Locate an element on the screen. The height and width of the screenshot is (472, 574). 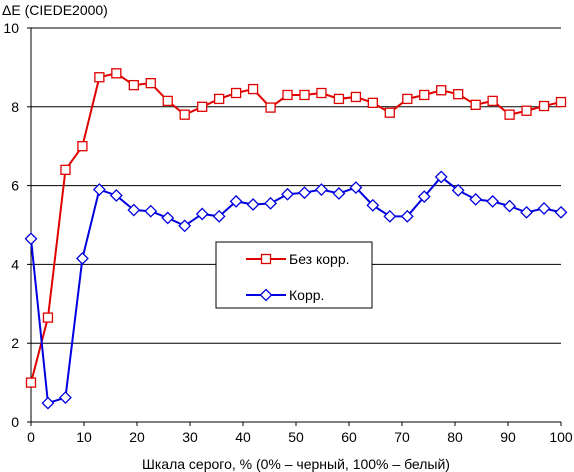
legend-item-1: Без корр. is located at coordinates (298, 259).